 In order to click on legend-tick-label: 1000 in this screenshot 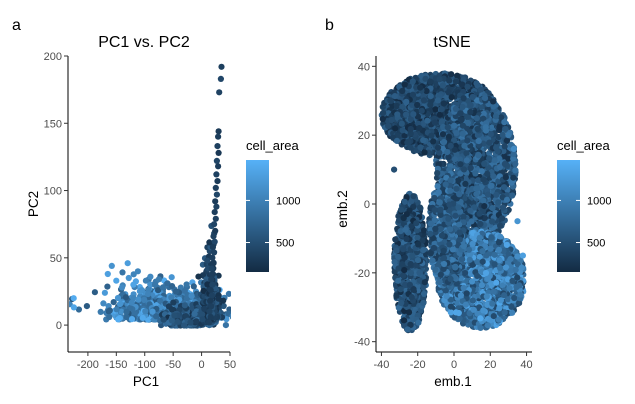, I will do `click(288, 201)`.